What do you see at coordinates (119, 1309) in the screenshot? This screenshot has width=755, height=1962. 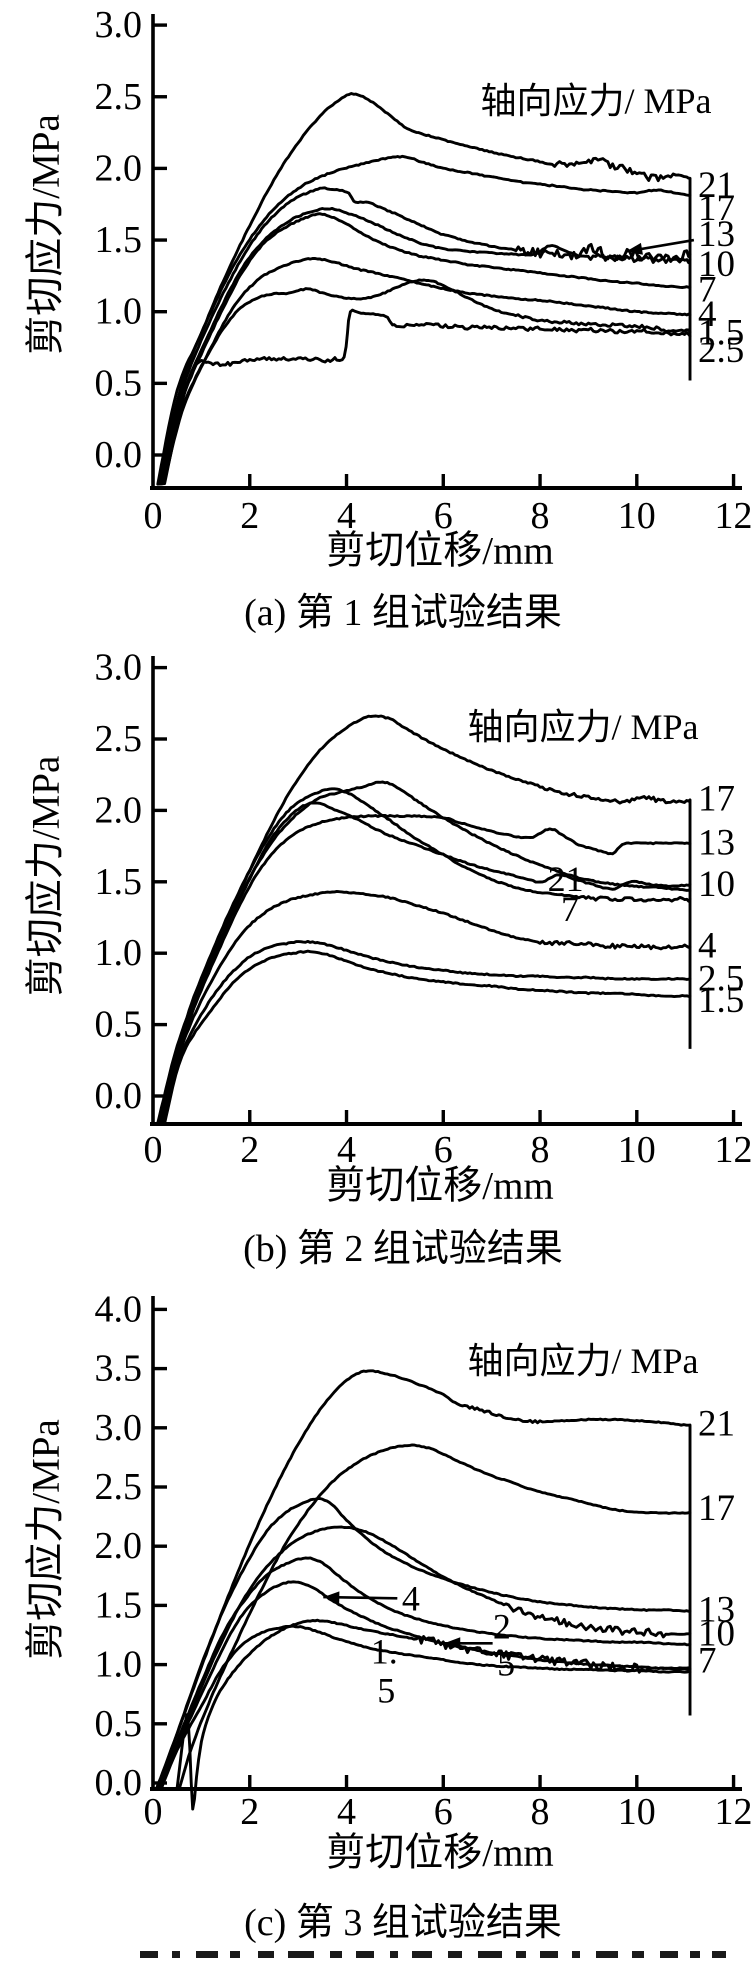 I see `y-tick-label: 4.0` at bounding box center [119, 1309].